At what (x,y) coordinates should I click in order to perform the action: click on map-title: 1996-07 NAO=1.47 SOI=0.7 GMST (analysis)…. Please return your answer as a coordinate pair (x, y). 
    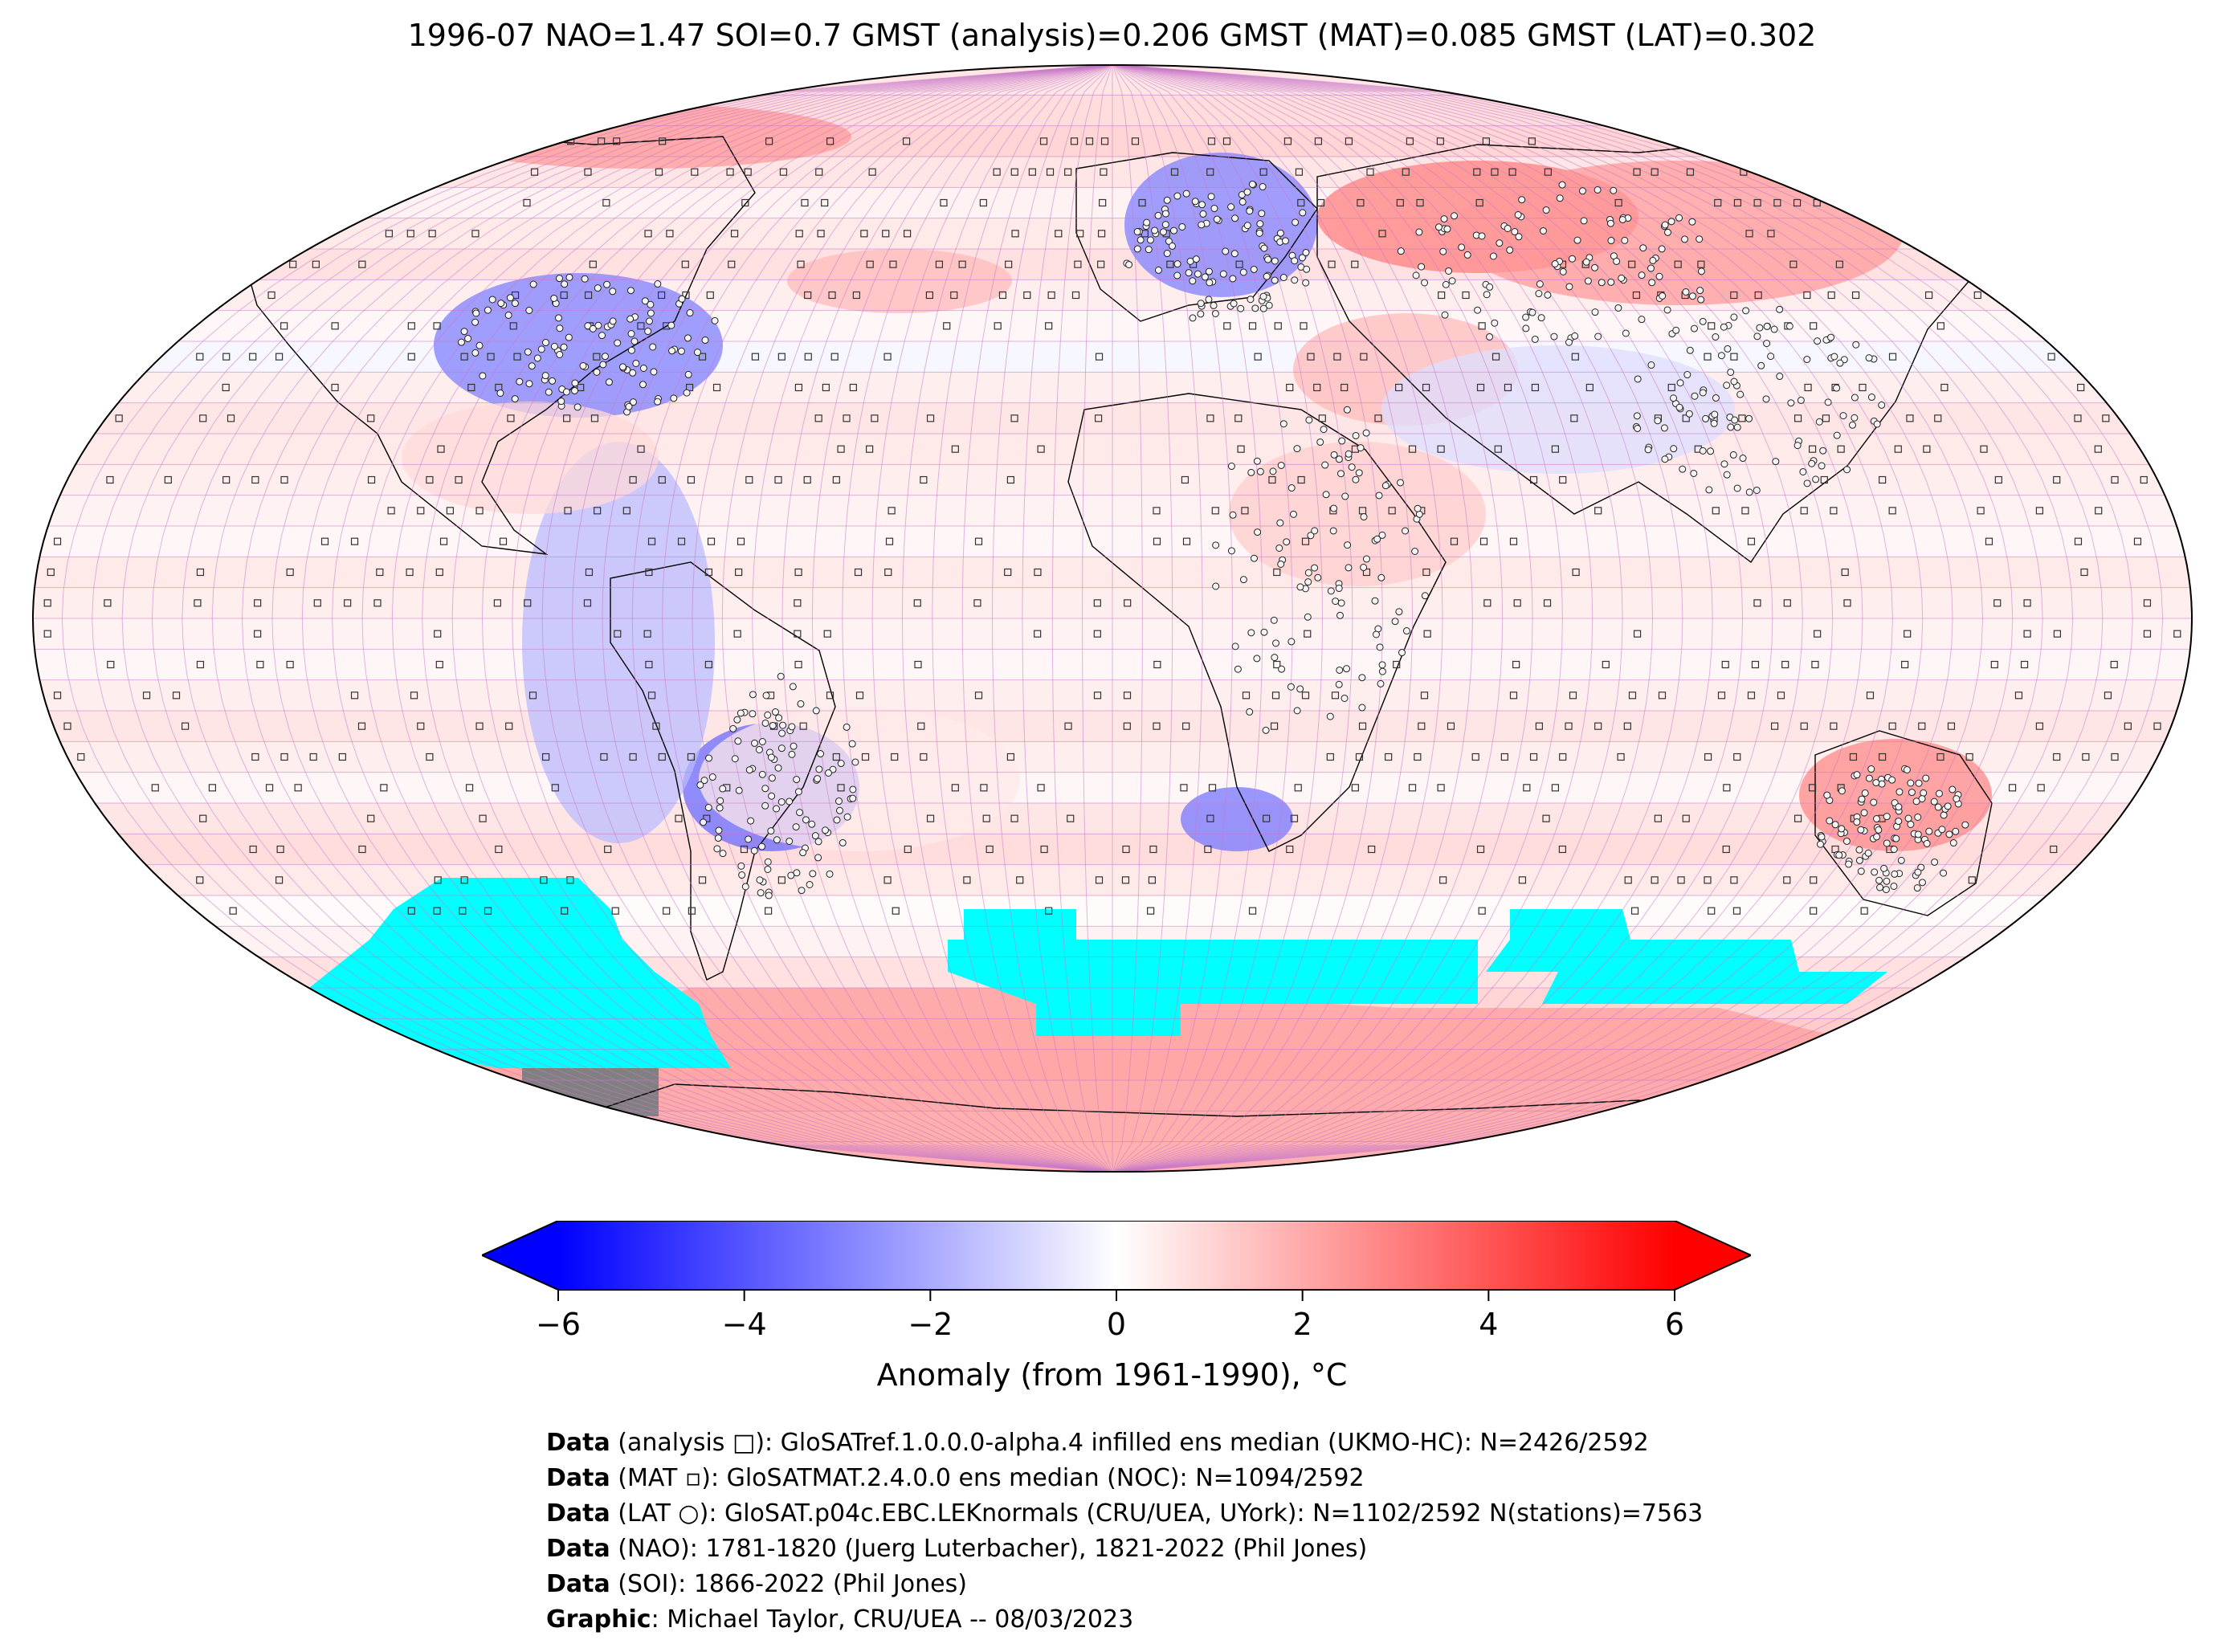
    Looking at the image, I should click on (1112, 35).